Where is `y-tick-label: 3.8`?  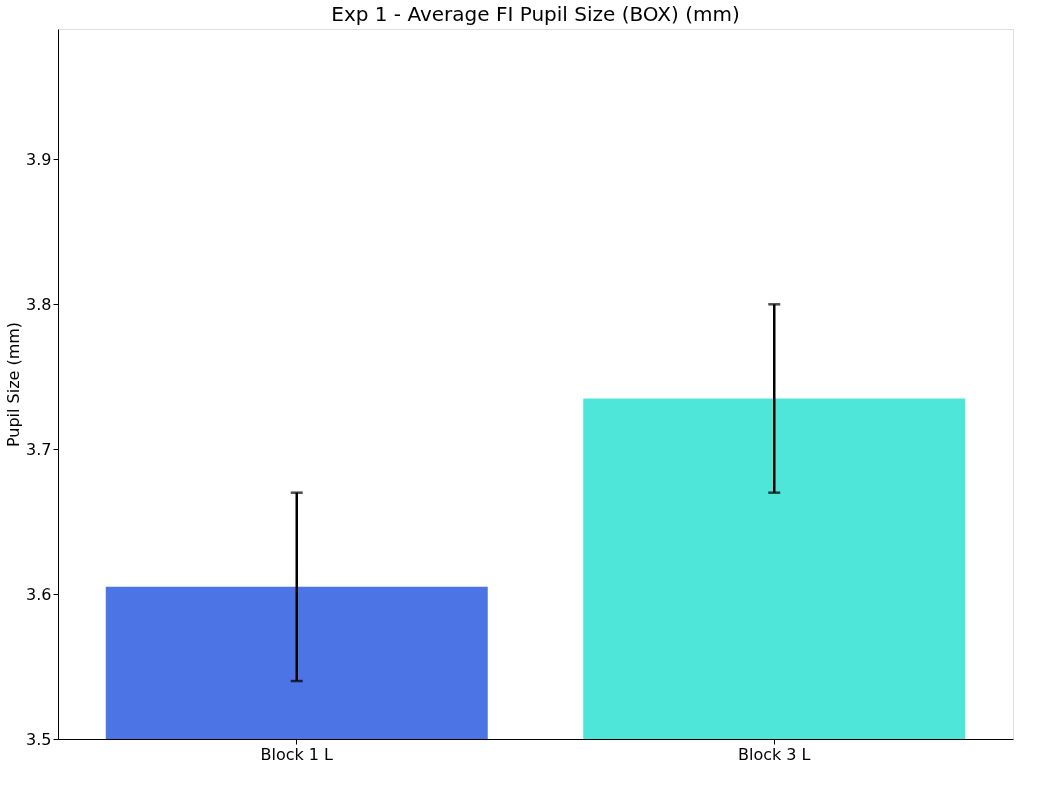
y-tick-label: 3.8 is located at coordinates (39, 304).